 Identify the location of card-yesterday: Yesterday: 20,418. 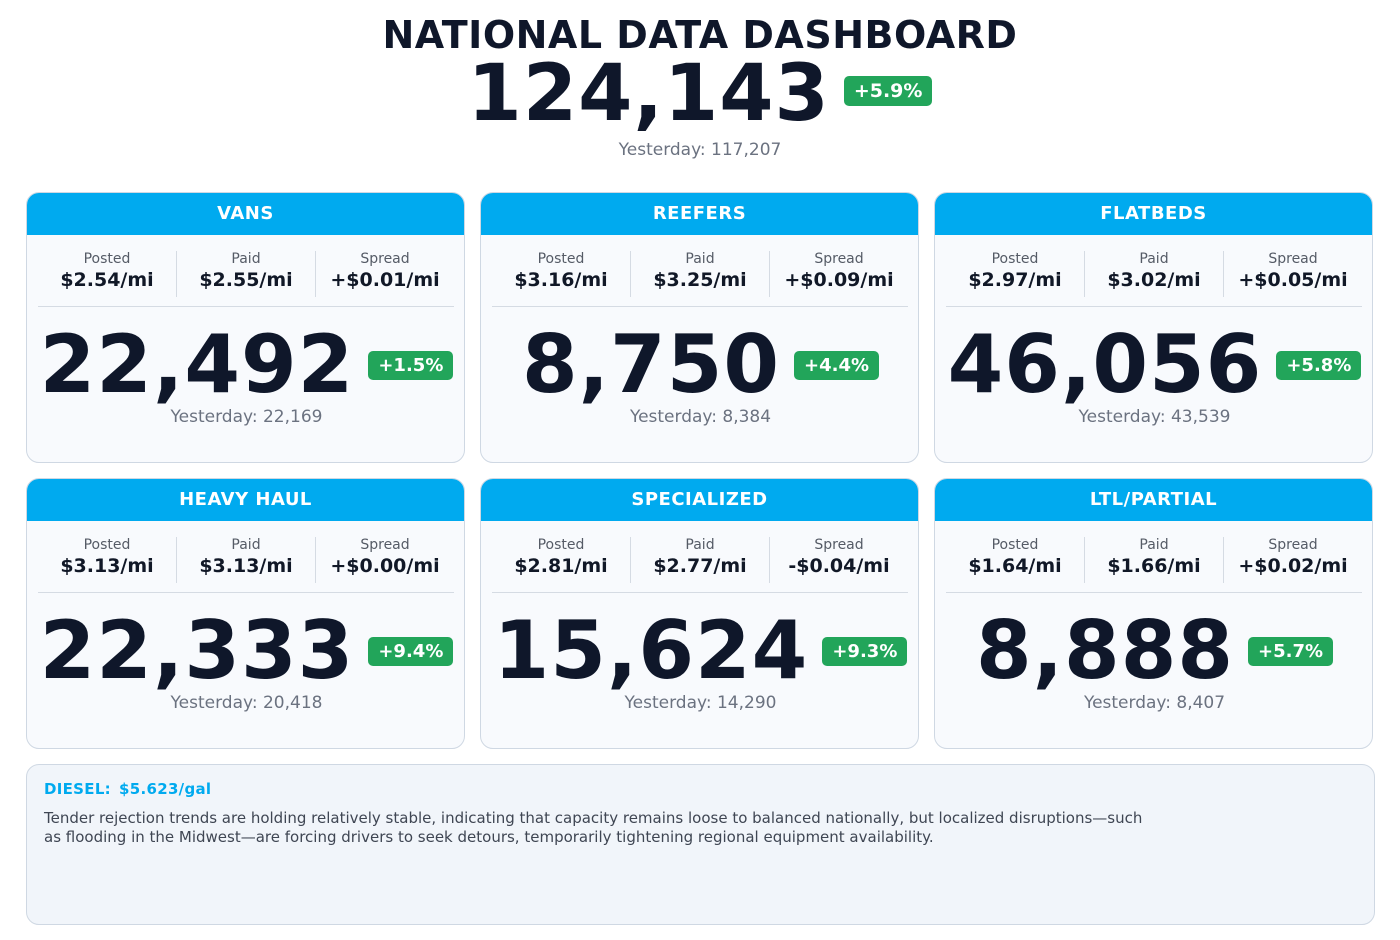
(246, 703).